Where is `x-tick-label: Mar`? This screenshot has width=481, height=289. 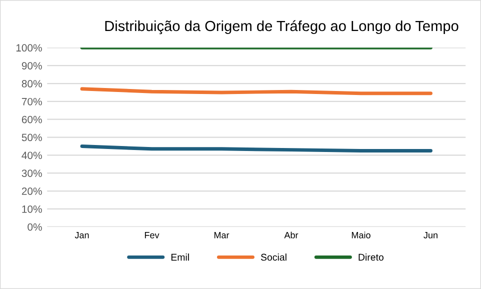 x-tick-label: Mar is located at coordinates (222, 235).